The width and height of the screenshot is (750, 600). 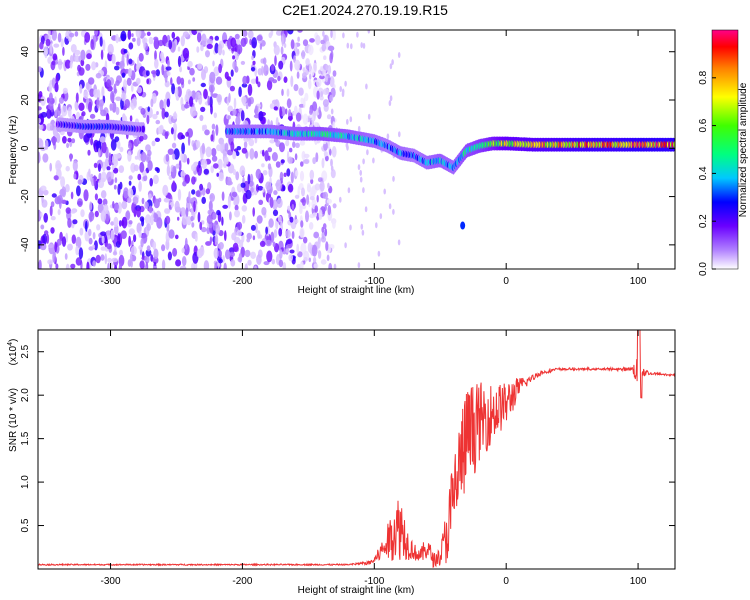 I want to click on y-tick-label: 40, so click(x=25, y=52).